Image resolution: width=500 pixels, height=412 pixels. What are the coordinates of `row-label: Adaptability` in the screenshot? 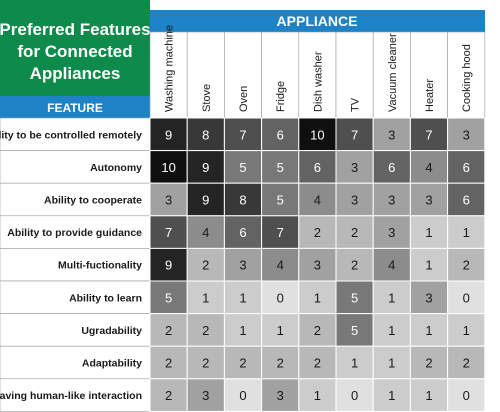 It's located at (112, 364).